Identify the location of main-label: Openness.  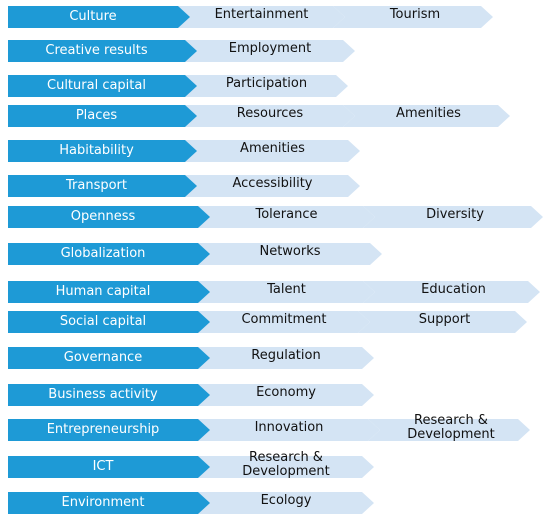
(103, 216).